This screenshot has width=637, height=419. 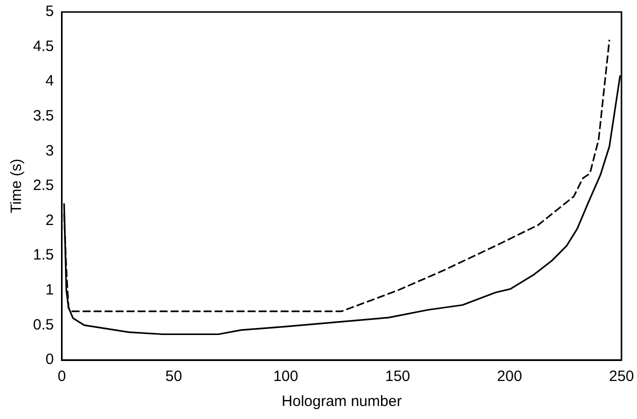 I want to click on y-tick-label: 4, so click(x=50, y=81).